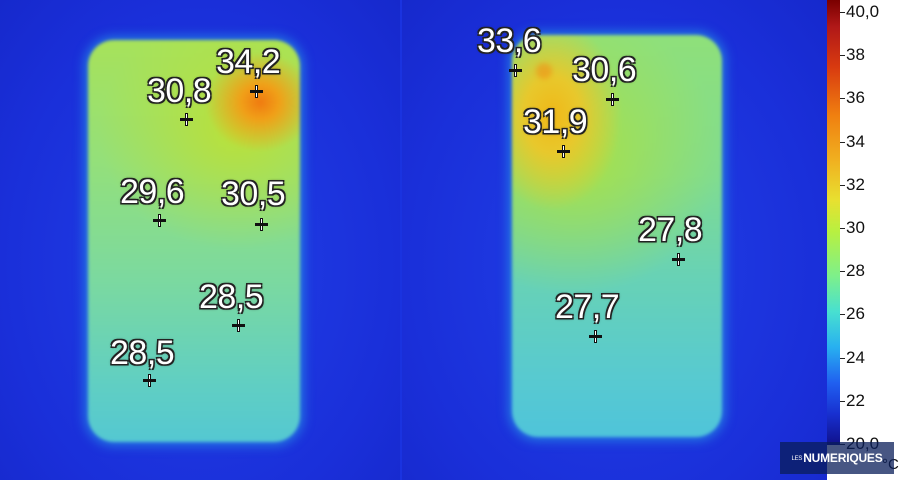 The width and height of the screenshot is (900, 480). Describe the element at coordinates (863, 240) in the screenshot. I see `temperature-scale: 40,038363432302826242220,0 °C` at that location.